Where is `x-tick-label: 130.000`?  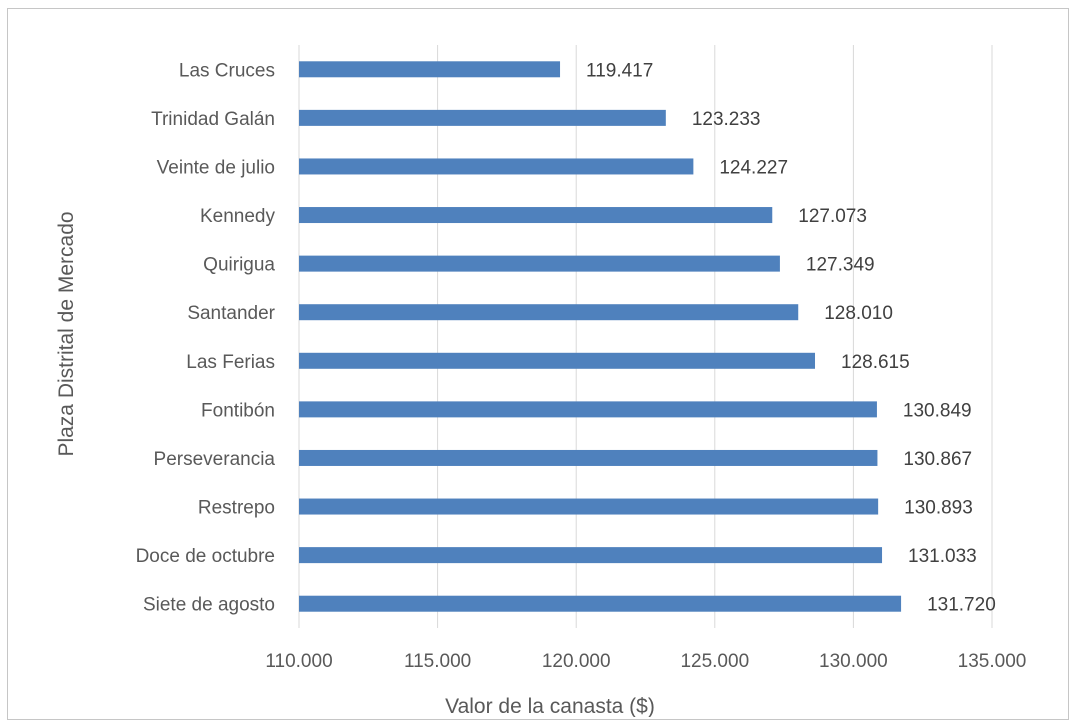
x-tick-label: 130.000 is located at coordinates (853, 661).